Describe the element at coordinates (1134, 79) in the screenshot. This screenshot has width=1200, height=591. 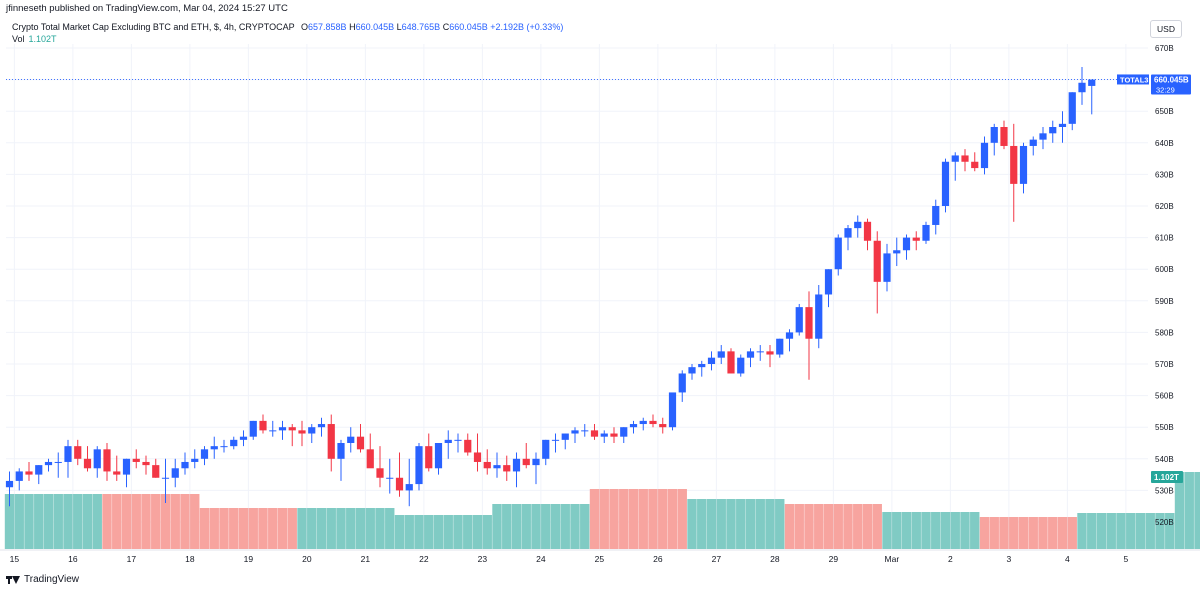
I see `symbol-tag-label: TOTAL3` at that location.